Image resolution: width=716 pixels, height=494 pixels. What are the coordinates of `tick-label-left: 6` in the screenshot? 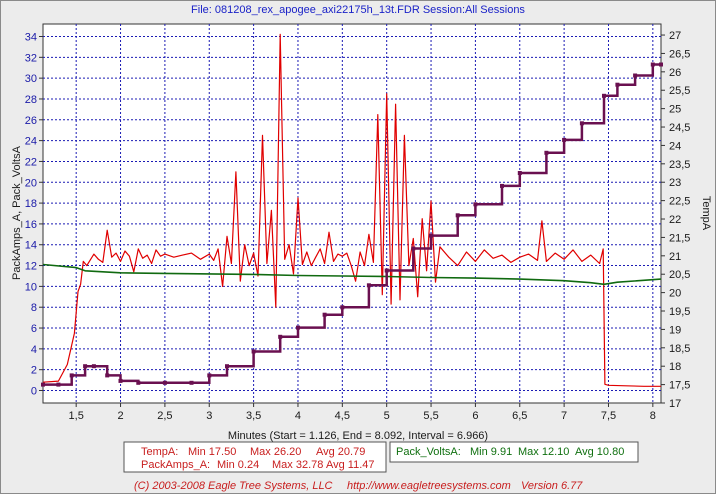 It's located at (34, 329).